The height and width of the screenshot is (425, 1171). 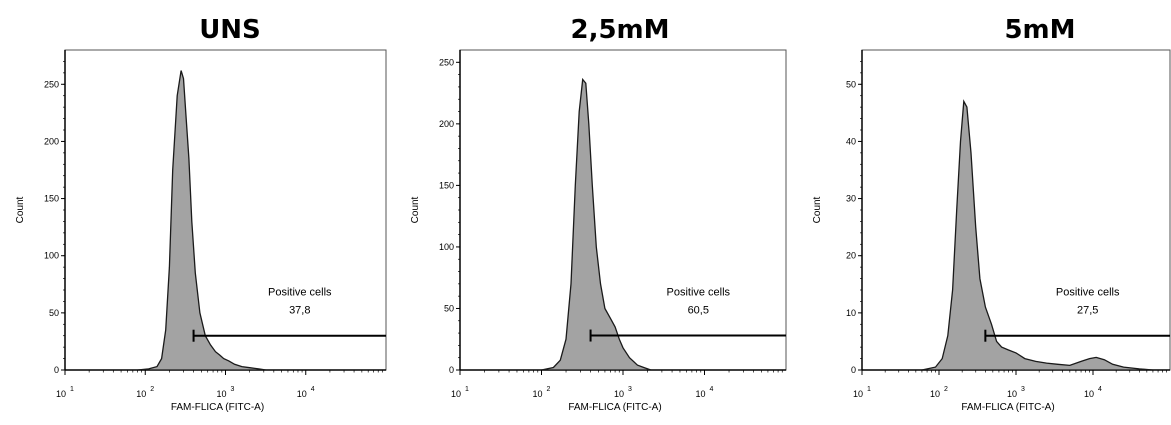 I want to click on y-tick-label: 20, so click(x=851, y=256).